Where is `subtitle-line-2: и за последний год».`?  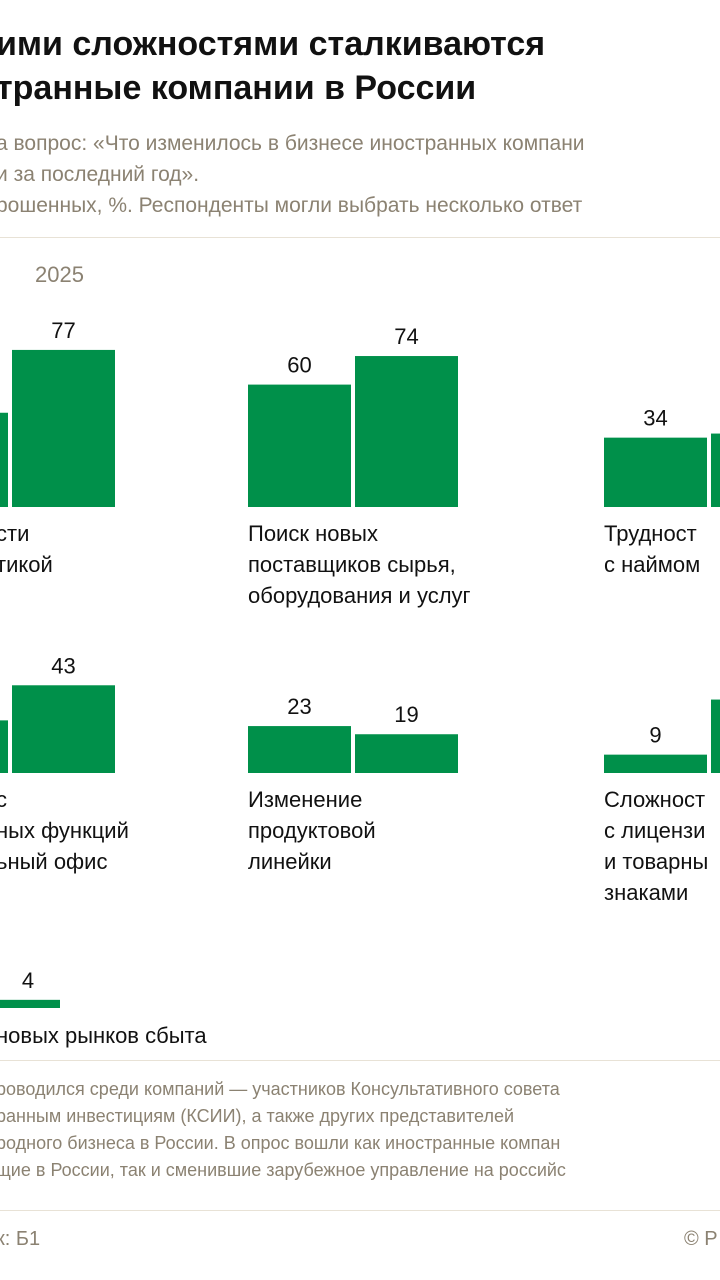
subtitle-line-2: и за последний год». is located at coordinates (100, 174).